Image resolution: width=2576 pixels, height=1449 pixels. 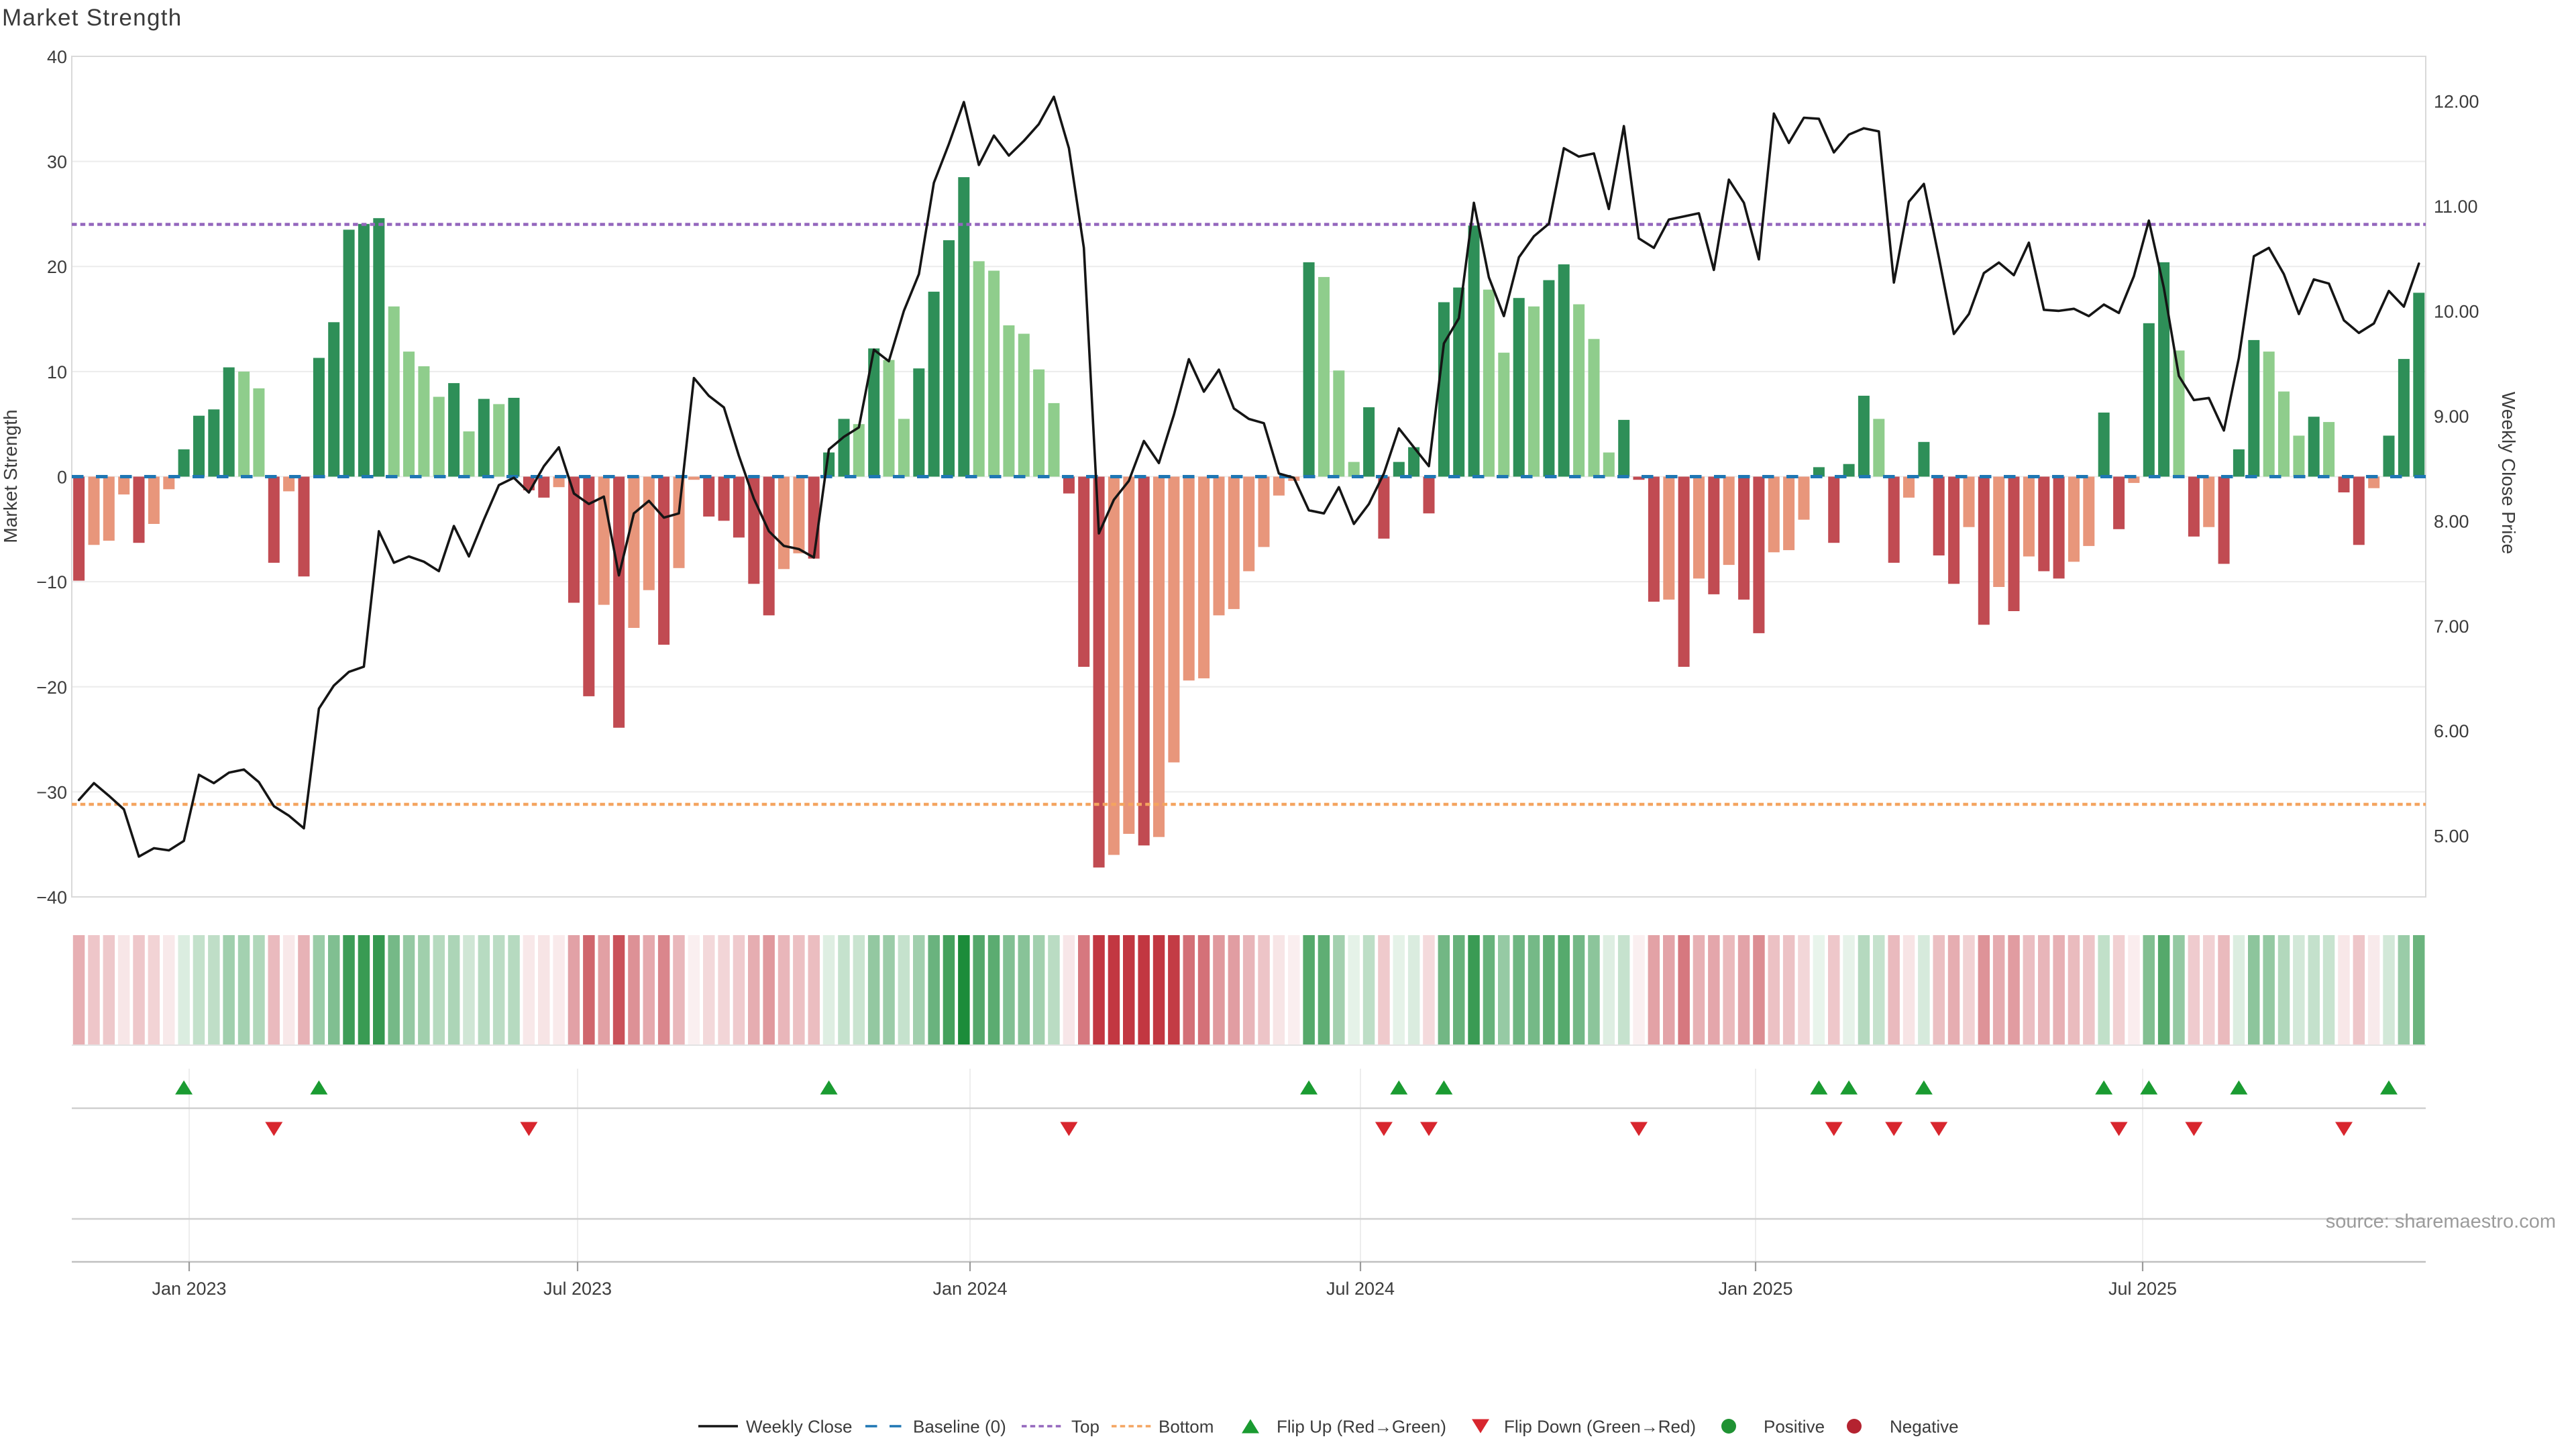 What do you see at coordinates (2456, 102) in the screenshot?
I see `svg-text: 12.00` at bounding box center [2456, 102].